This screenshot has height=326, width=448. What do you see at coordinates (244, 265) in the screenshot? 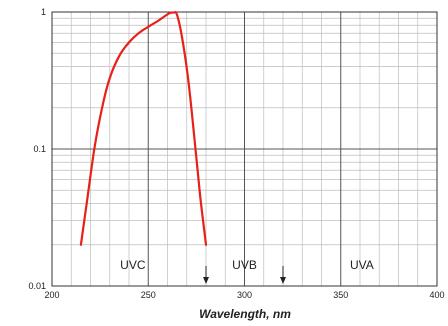
I see `band-label-uvb: UVB` at bounding box center [244, 265].